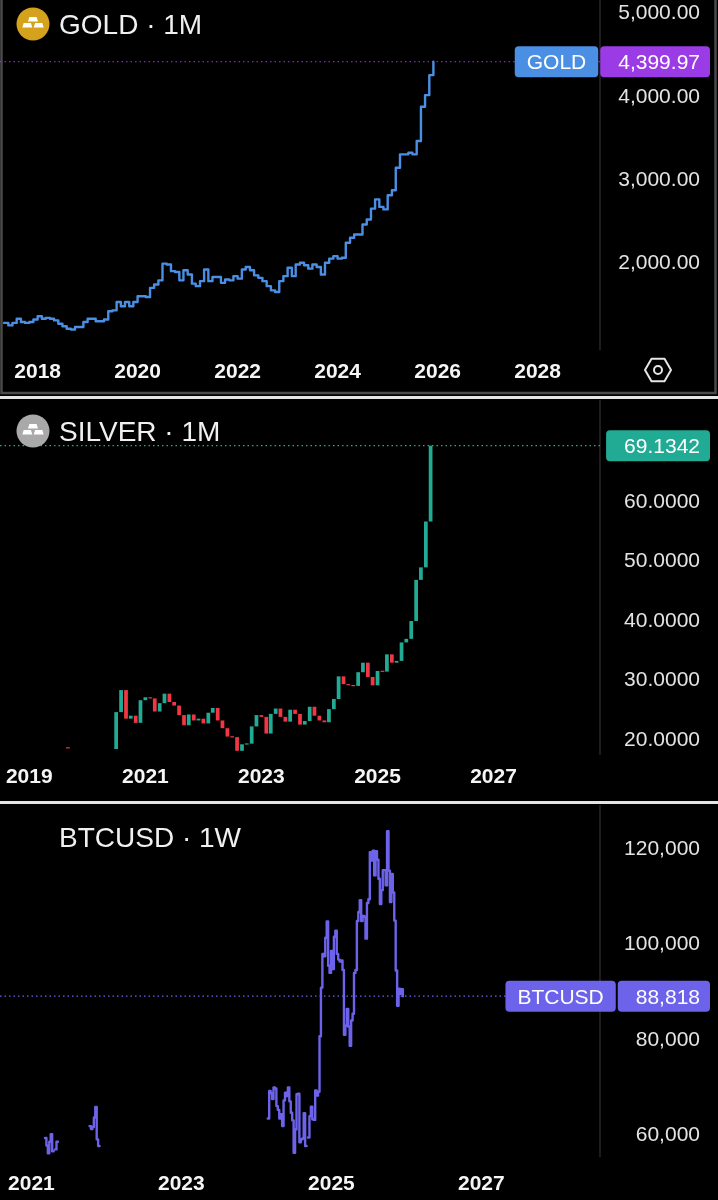  What do you see at coordinates (667, 1133) in the screenshot?
I see `y-tick-label: 60,000` at bounding box center [667, 1133].